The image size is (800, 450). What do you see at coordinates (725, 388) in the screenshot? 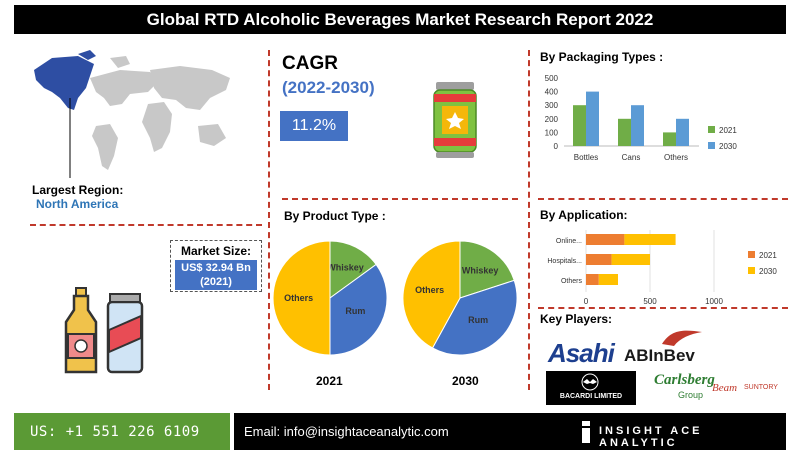
I see `beam-logo: Beam` at bounding box center [725, 388].